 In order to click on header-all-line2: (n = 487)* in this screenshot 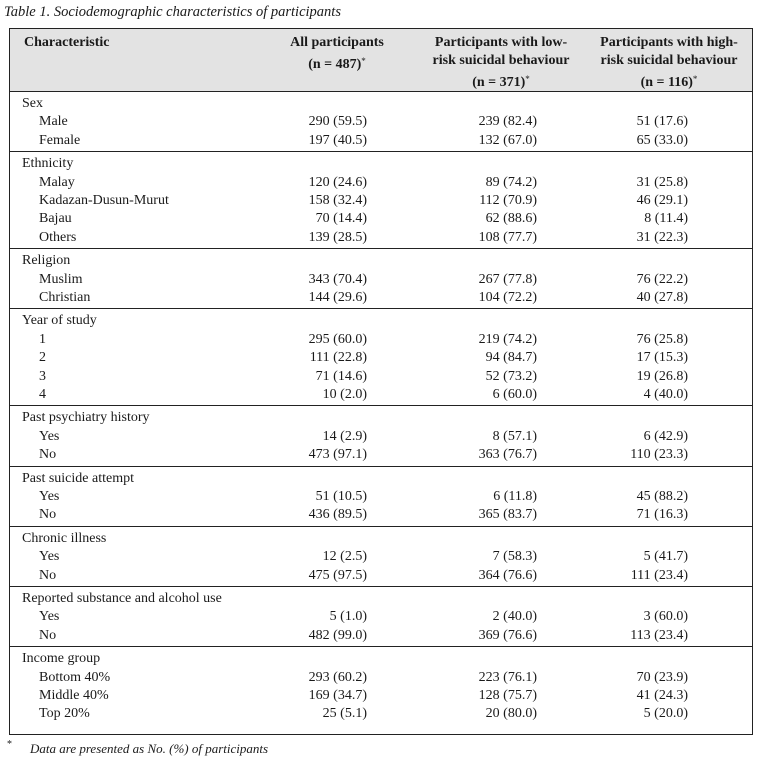, I will do `click(337, 63)`.